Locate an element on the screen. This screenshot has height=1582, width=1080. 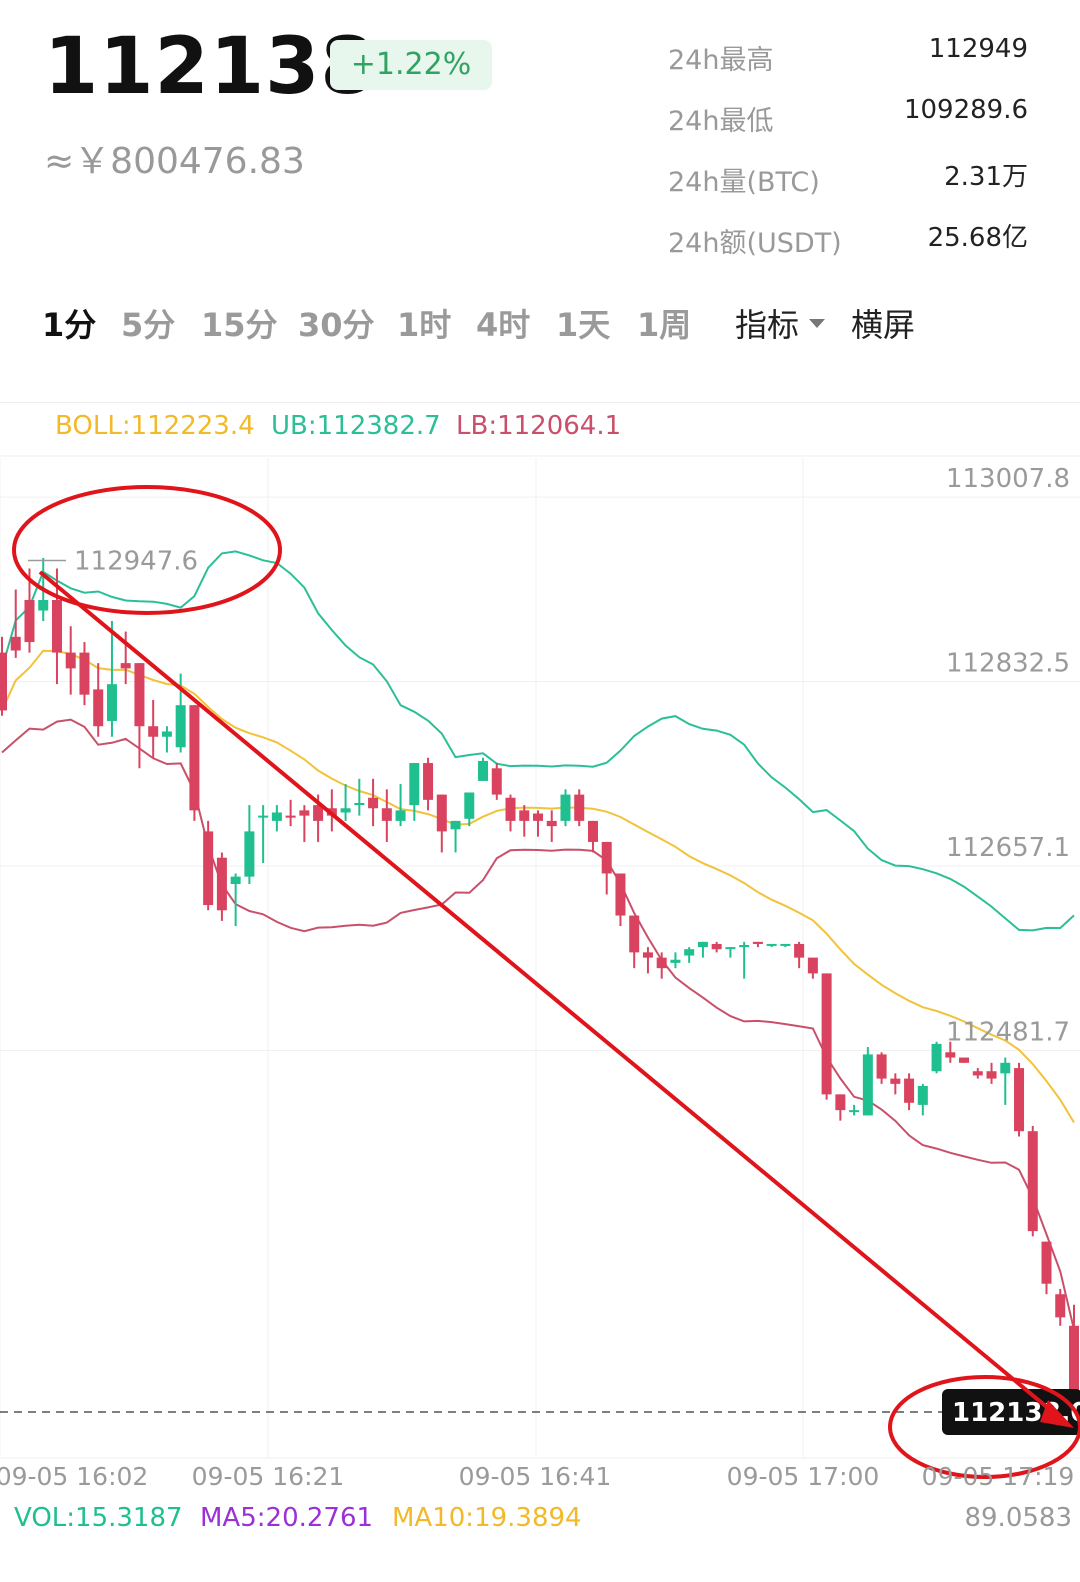
indicator-dropdown: 指标 is located at coordinates (780, 323).